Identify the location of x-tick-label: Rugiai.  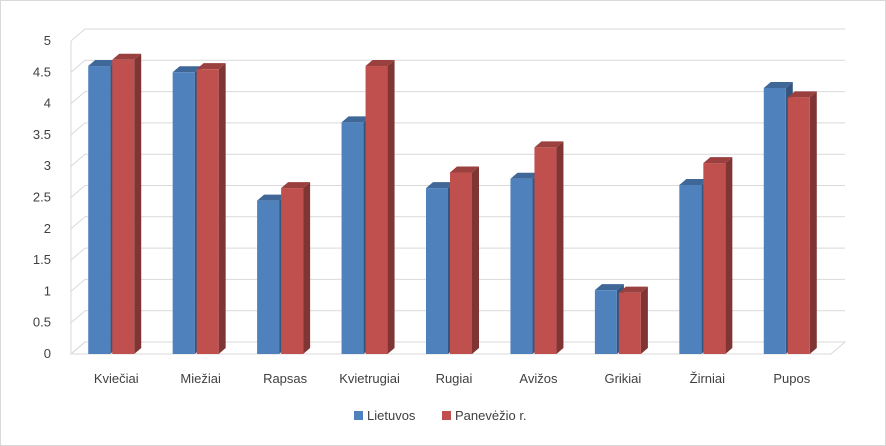
(454, 378).